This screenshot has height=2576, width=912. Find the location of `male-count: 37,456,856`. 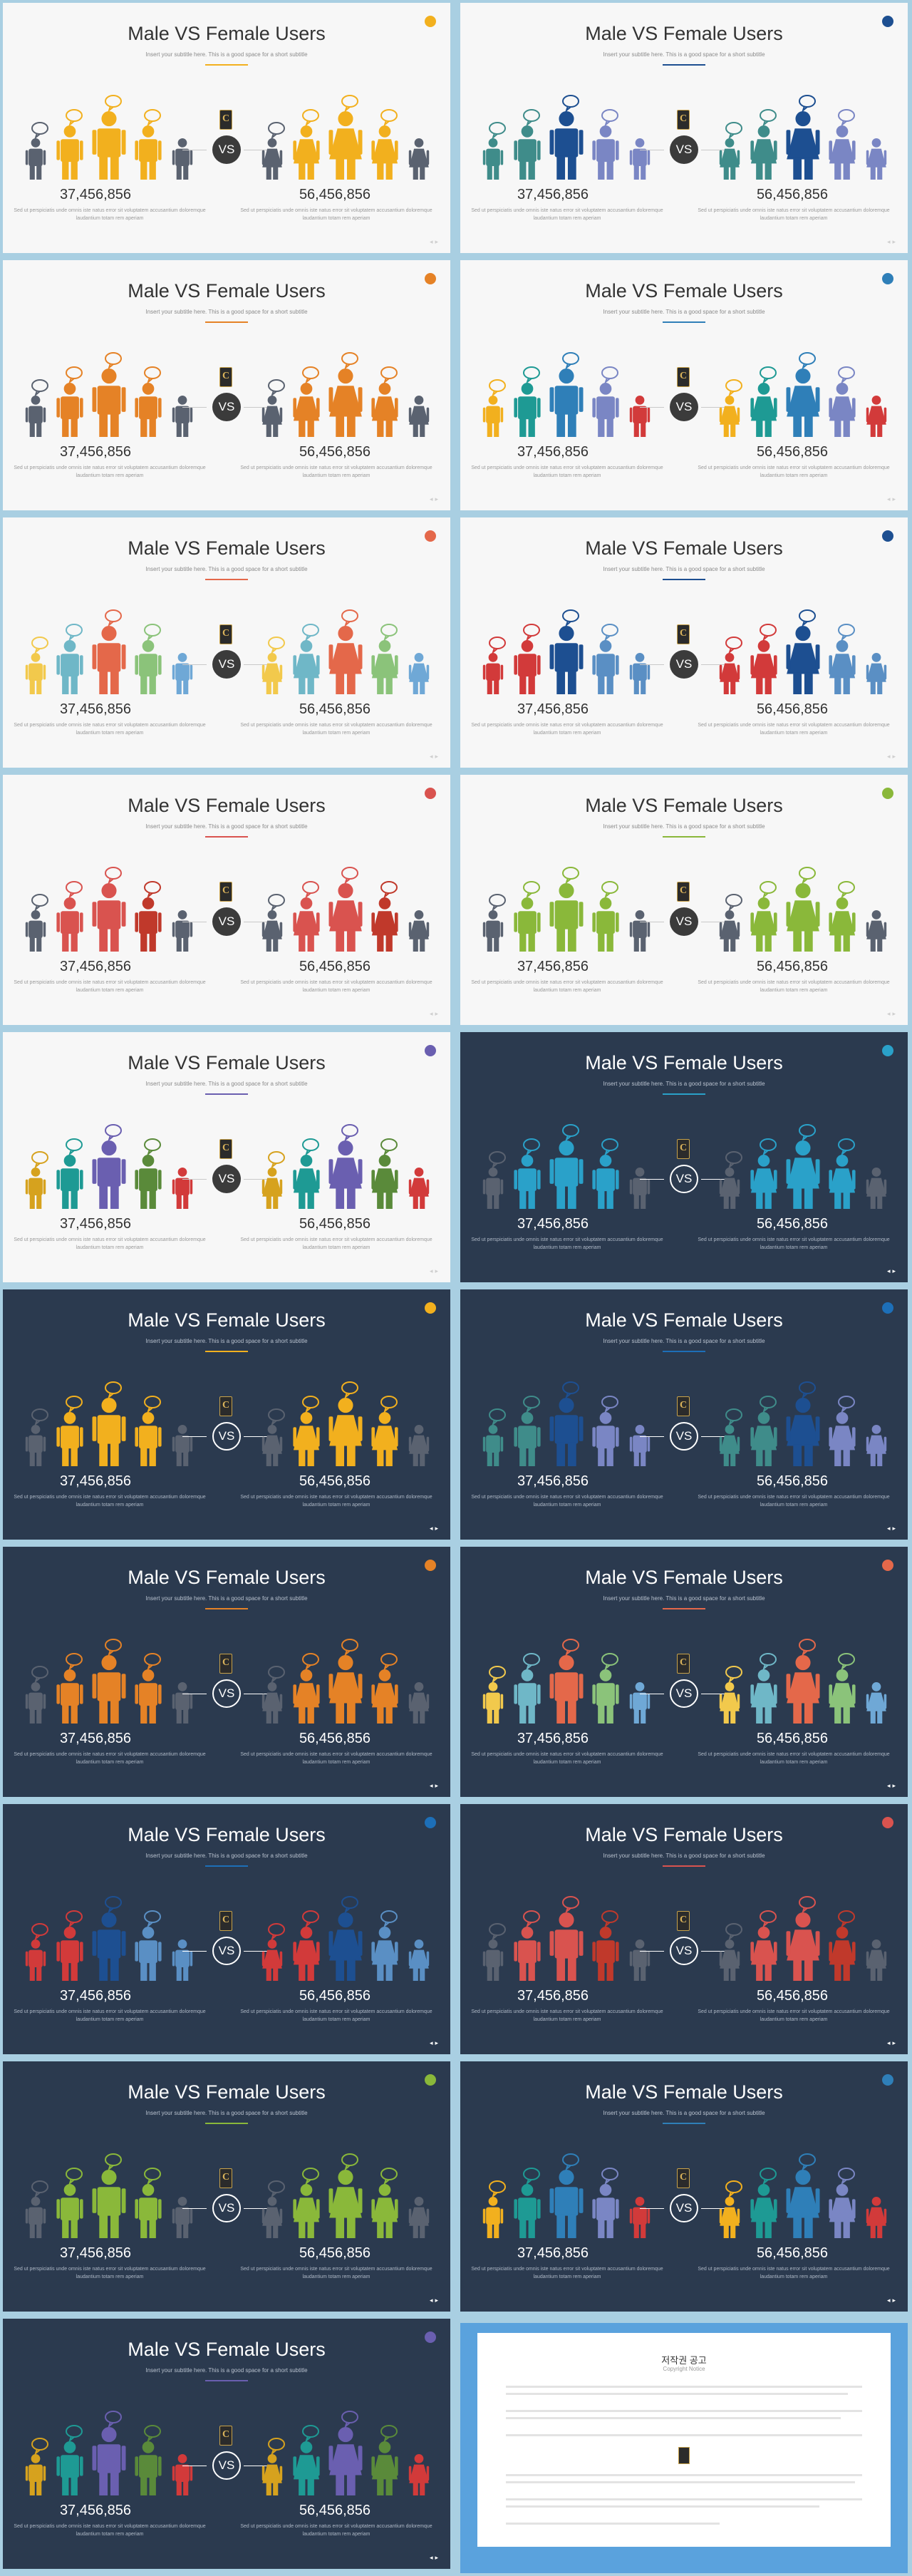

male-count: 37,456,856 is located at coordinates (553, 1481).